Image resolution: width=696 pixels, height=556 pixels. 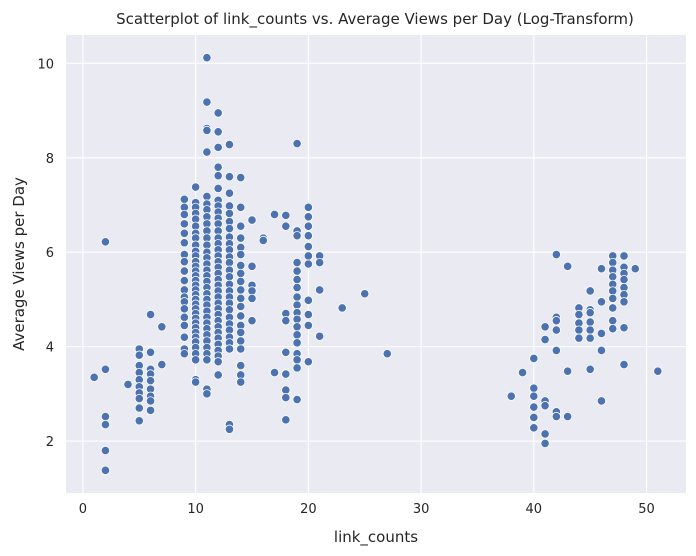 I want to click on x-tick-label: 20, so click(x=308, y=509).